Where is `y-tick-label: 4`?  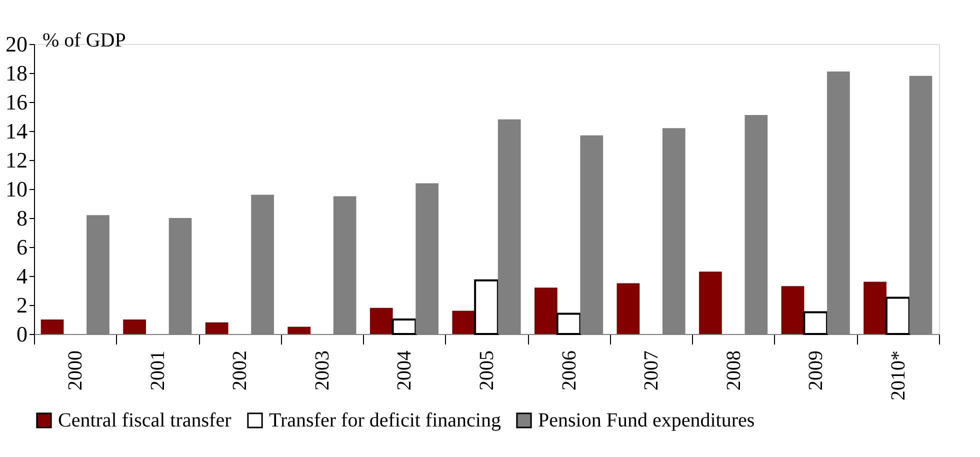 y-tick-label: 4 is located at coordinates (22, 276).